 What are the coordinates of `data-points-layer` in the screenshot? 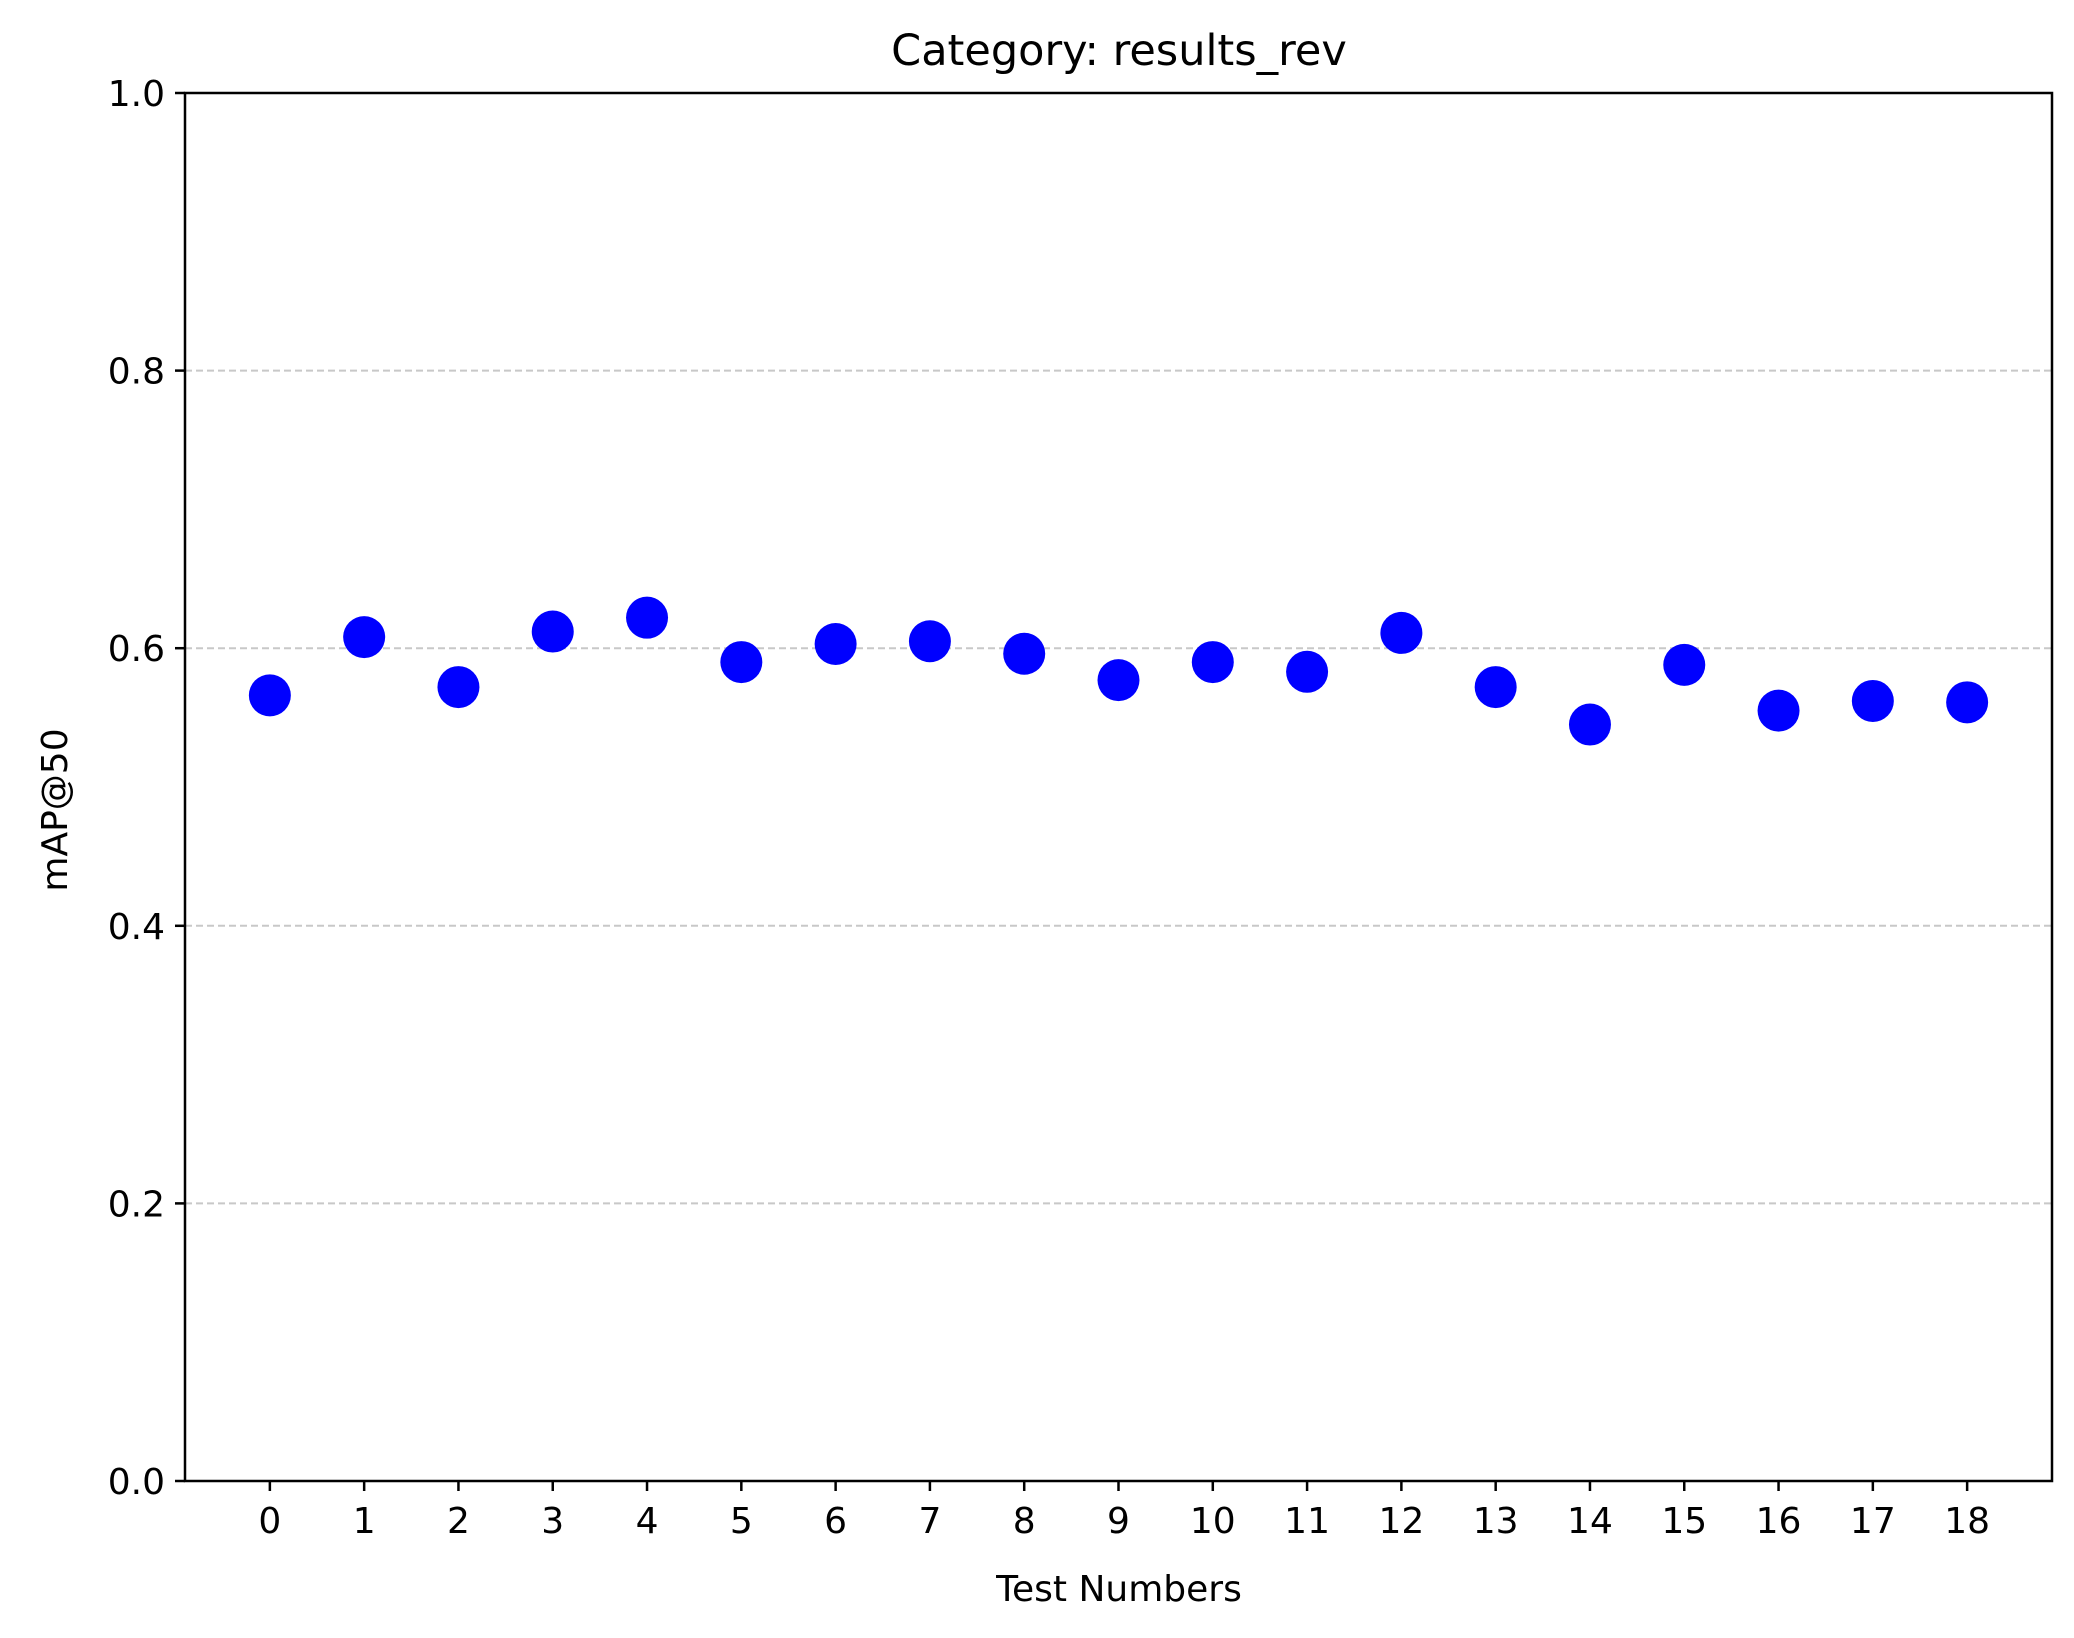 It's located at (1118, 671).